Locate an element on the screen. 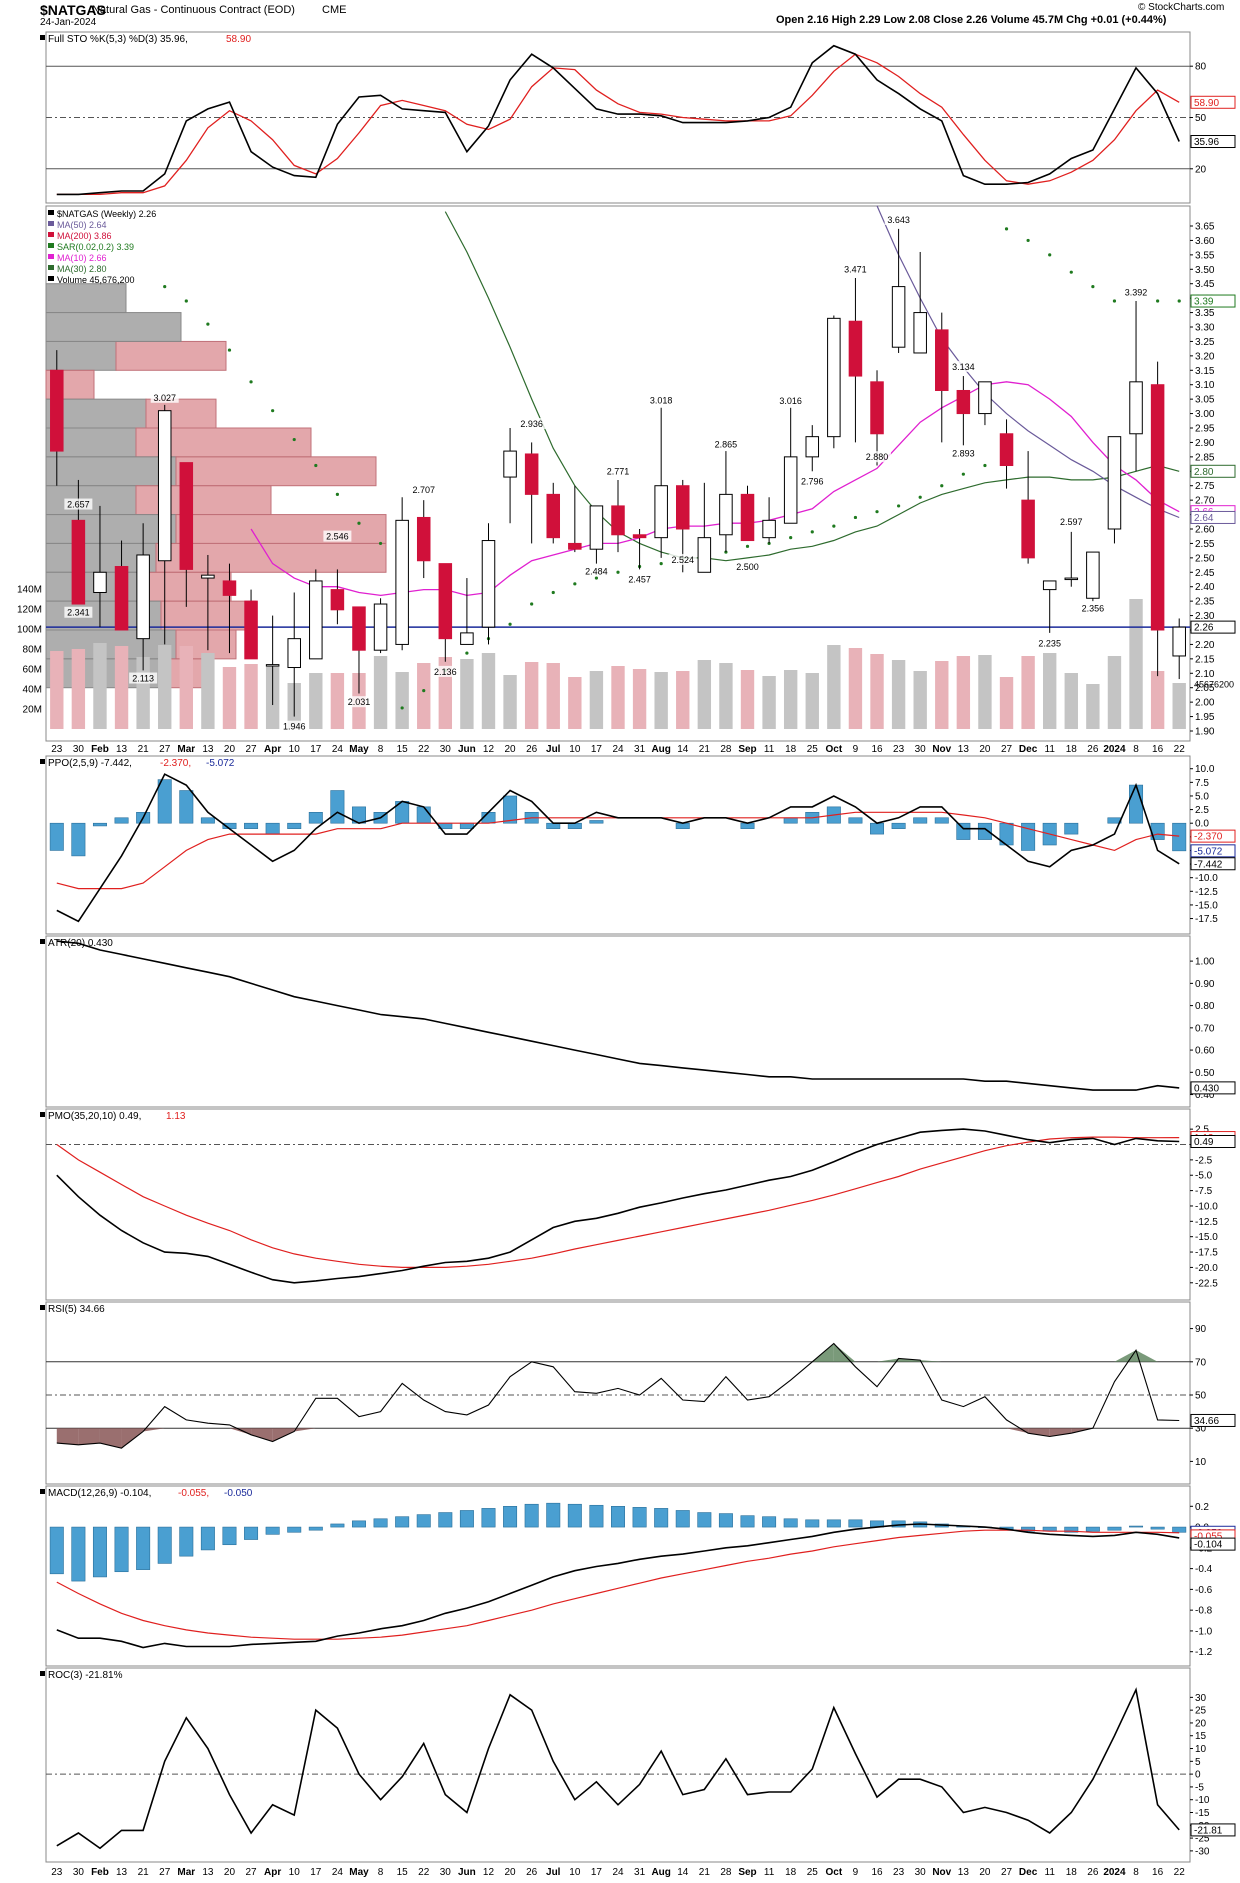 This screenshot has width=1240, height=1883. ppo-value-tag-box is located at coordinates (1213, 836).